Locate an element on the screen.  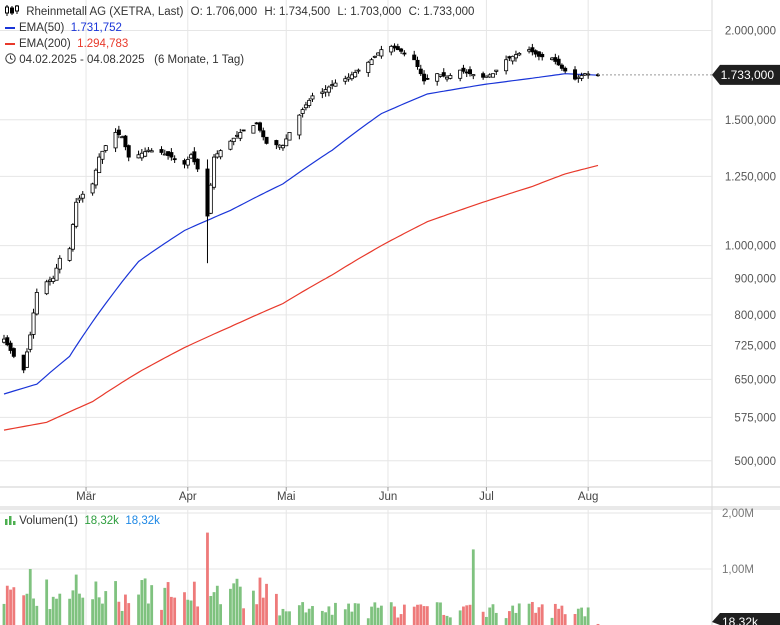
ema200-legend: EMA(200) 1.294,783 is located at coordinates (241, 44).